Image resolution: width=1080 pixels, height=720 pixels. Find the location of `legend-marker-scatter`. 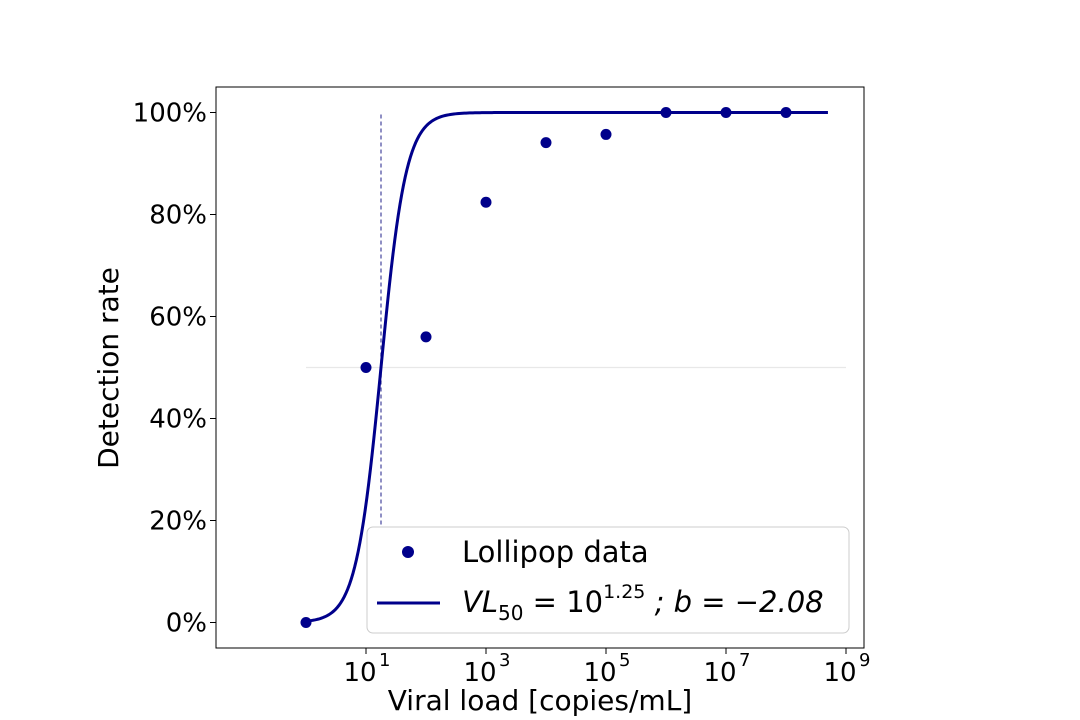

legend-marker-scatter is located at coordinates (408, 552).